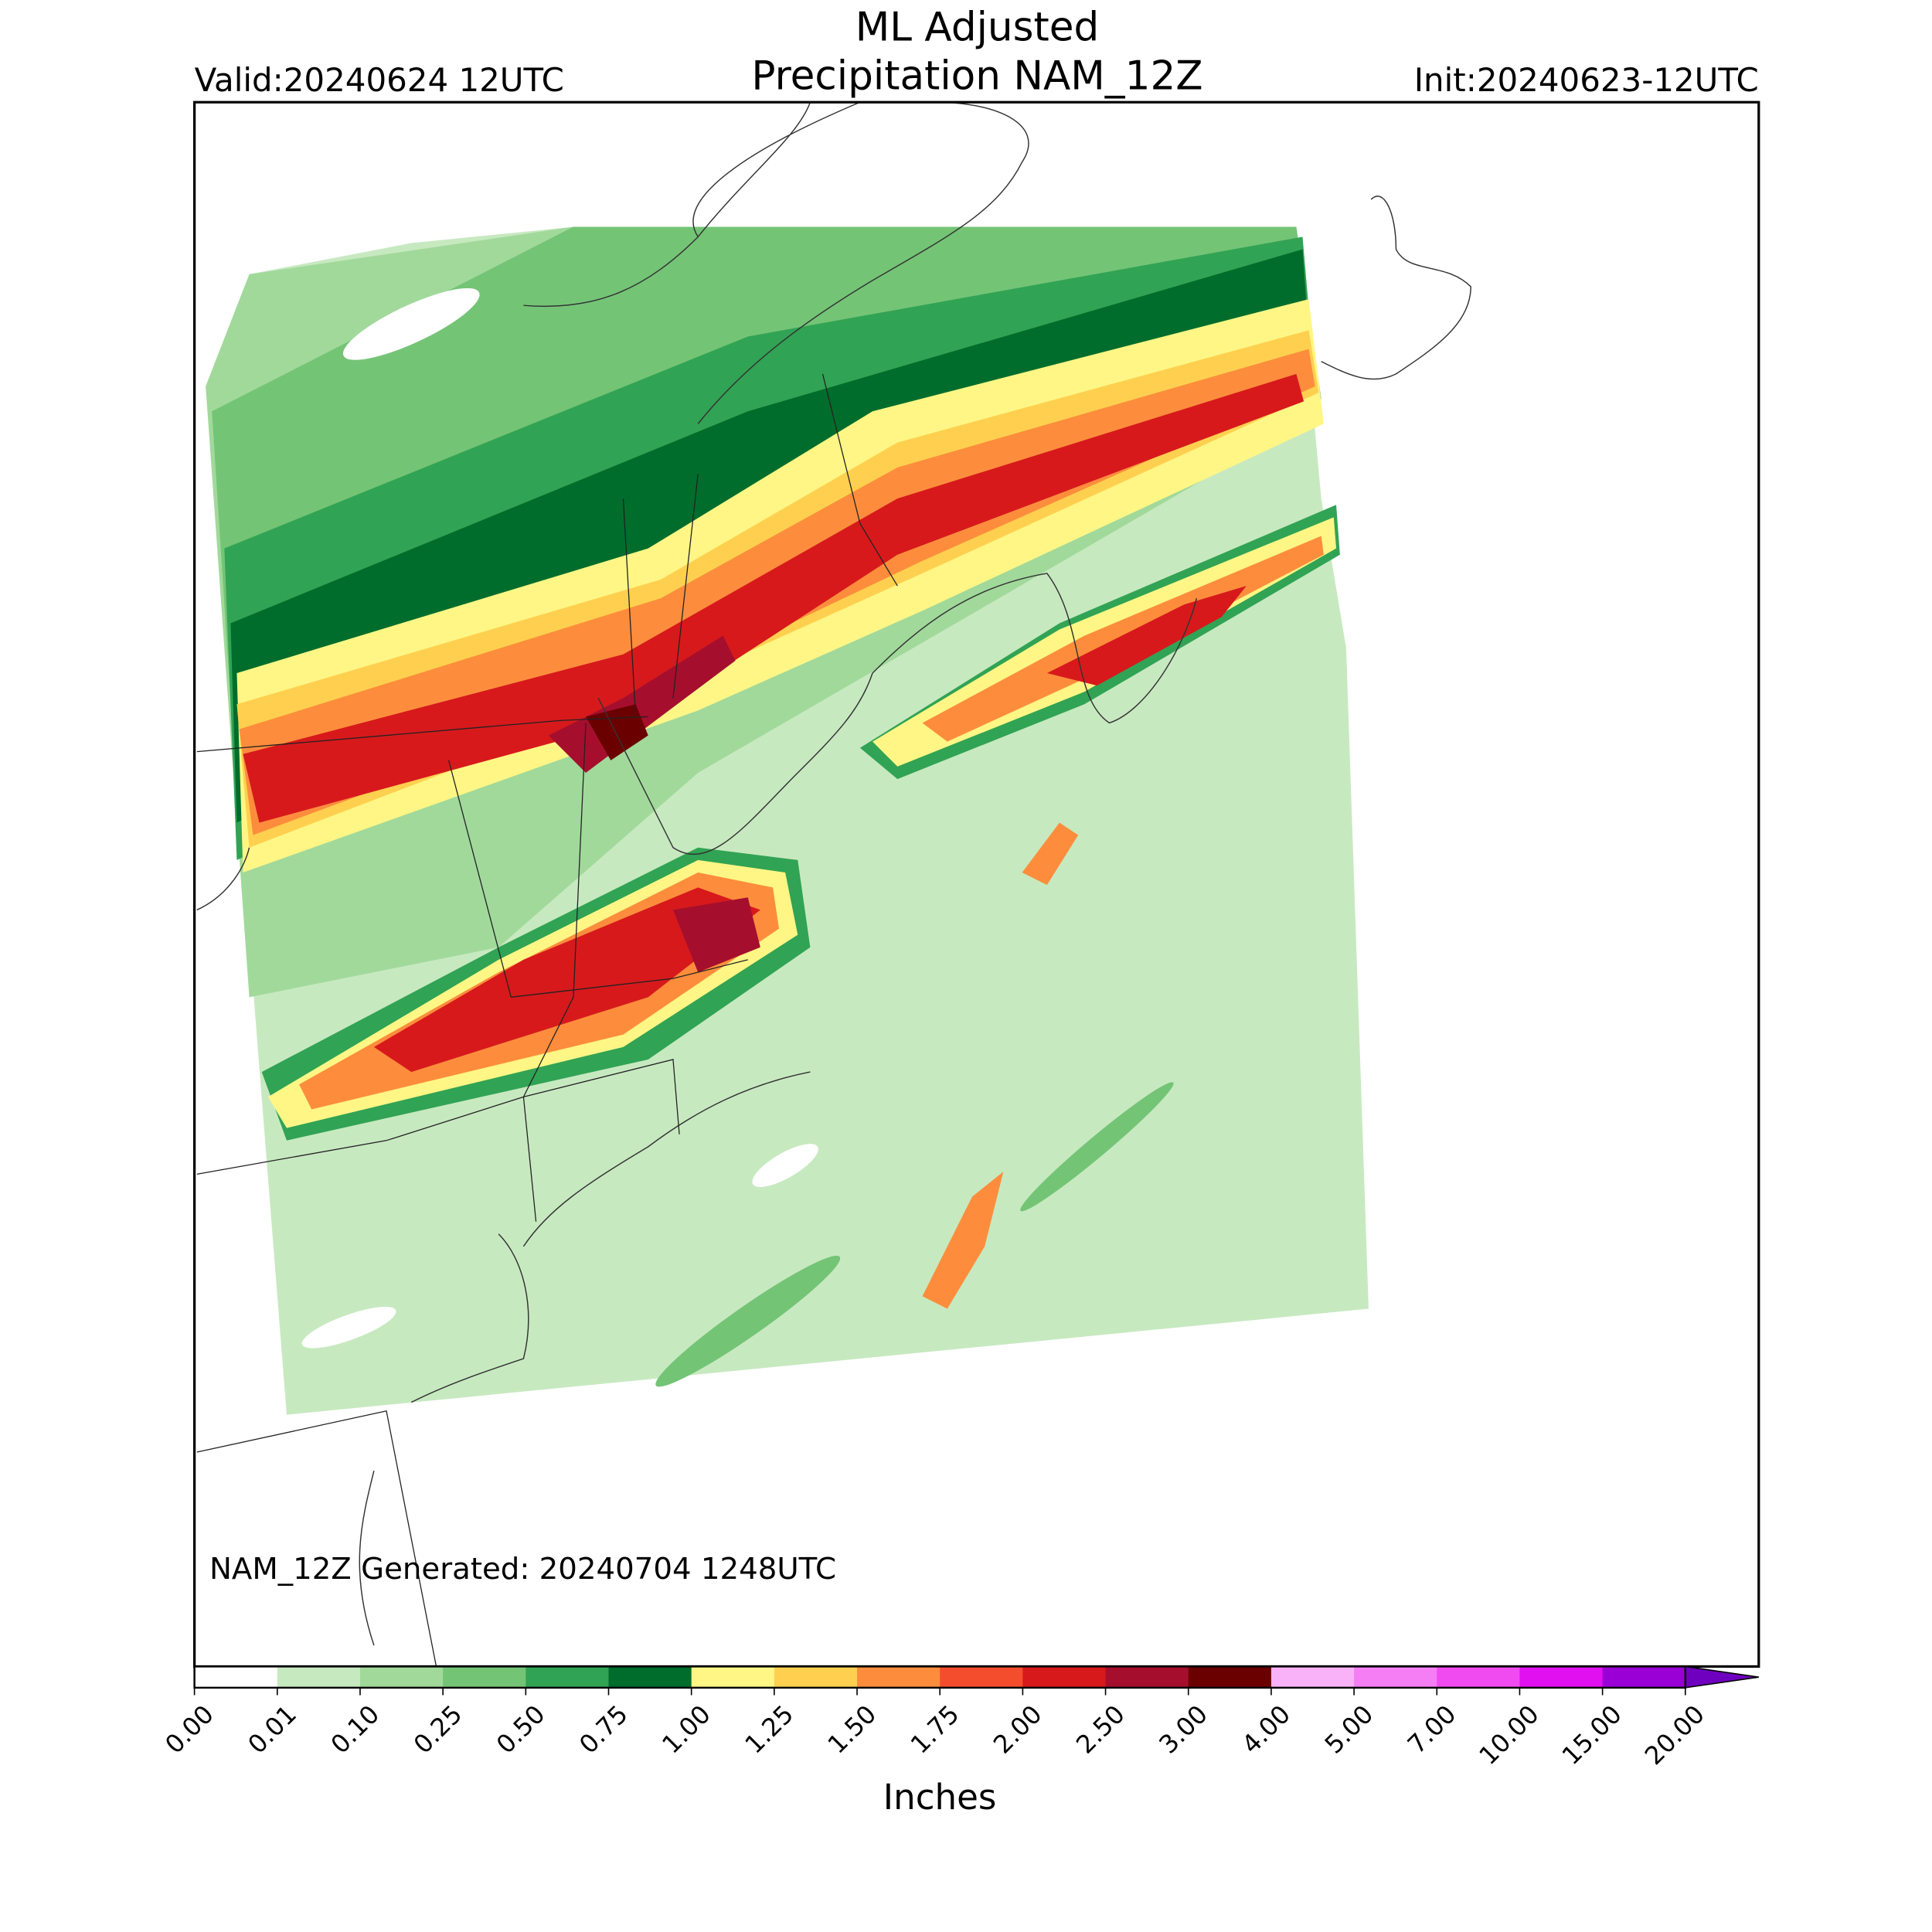  Describe the element at coordinates (522, 1569) in the screenshot. I see `generated-note: NAM_12Z Generated: 20240704 1248UTC` at that location.